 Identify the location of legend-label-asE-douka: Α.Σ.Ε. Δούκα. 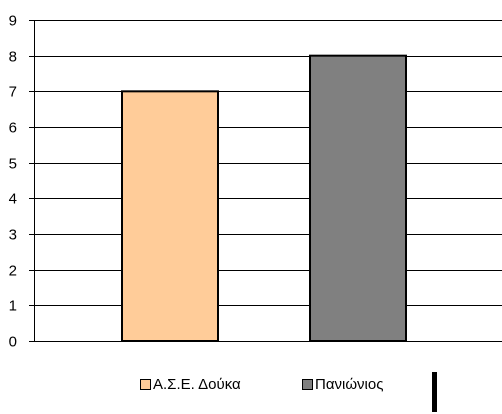
(197, 384).